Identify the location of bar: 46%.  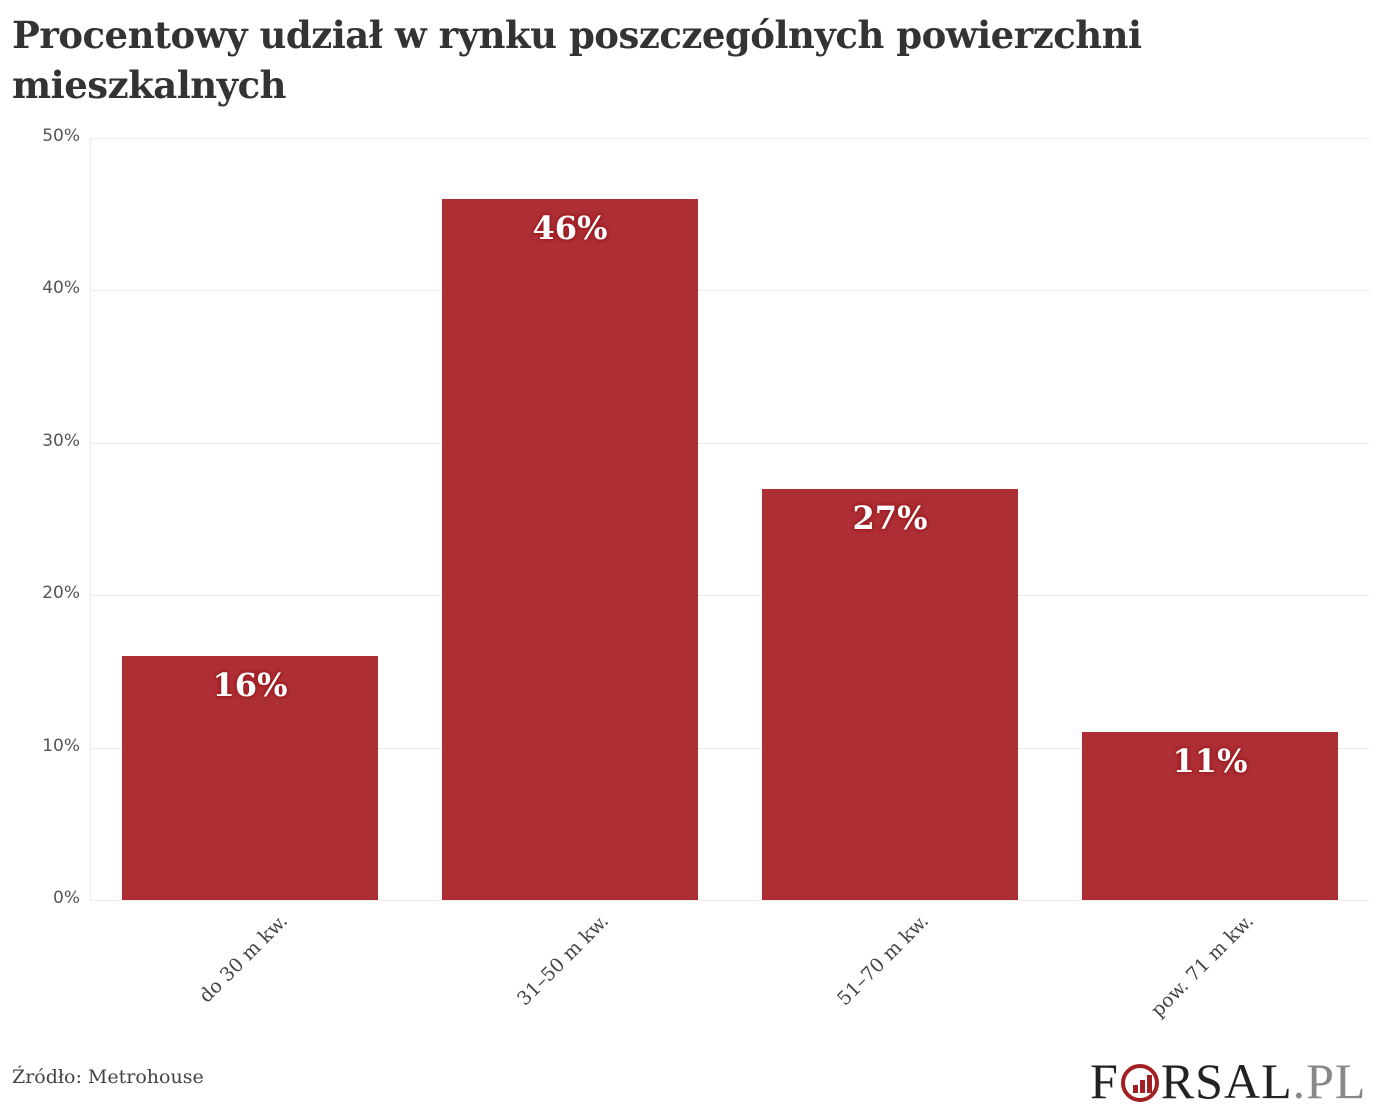
(570, 549).